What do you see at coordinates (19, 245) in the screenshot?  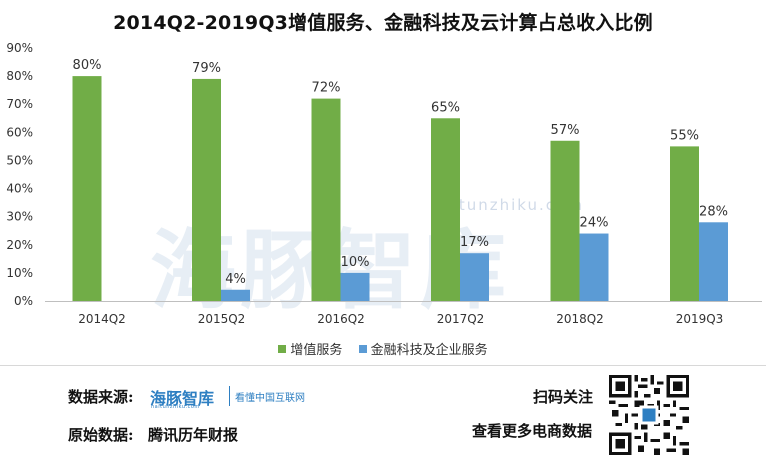 I see `y-tick-label: 20%` at bounding box center [19, 245].